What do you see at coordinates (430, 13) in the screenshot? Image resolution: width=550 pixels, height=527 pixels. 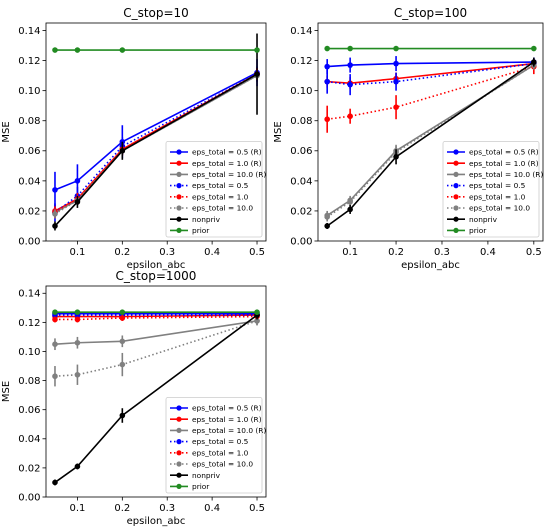 I see `chart-title: C_stop=100` at bounding box center [430, 13].